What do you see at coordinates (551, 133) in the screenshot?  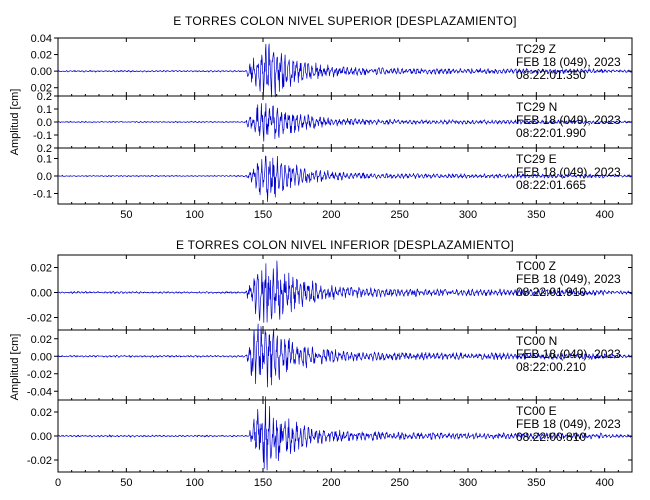 I see `time-label: 08:22:01.990` at bounding box center [551, 133].